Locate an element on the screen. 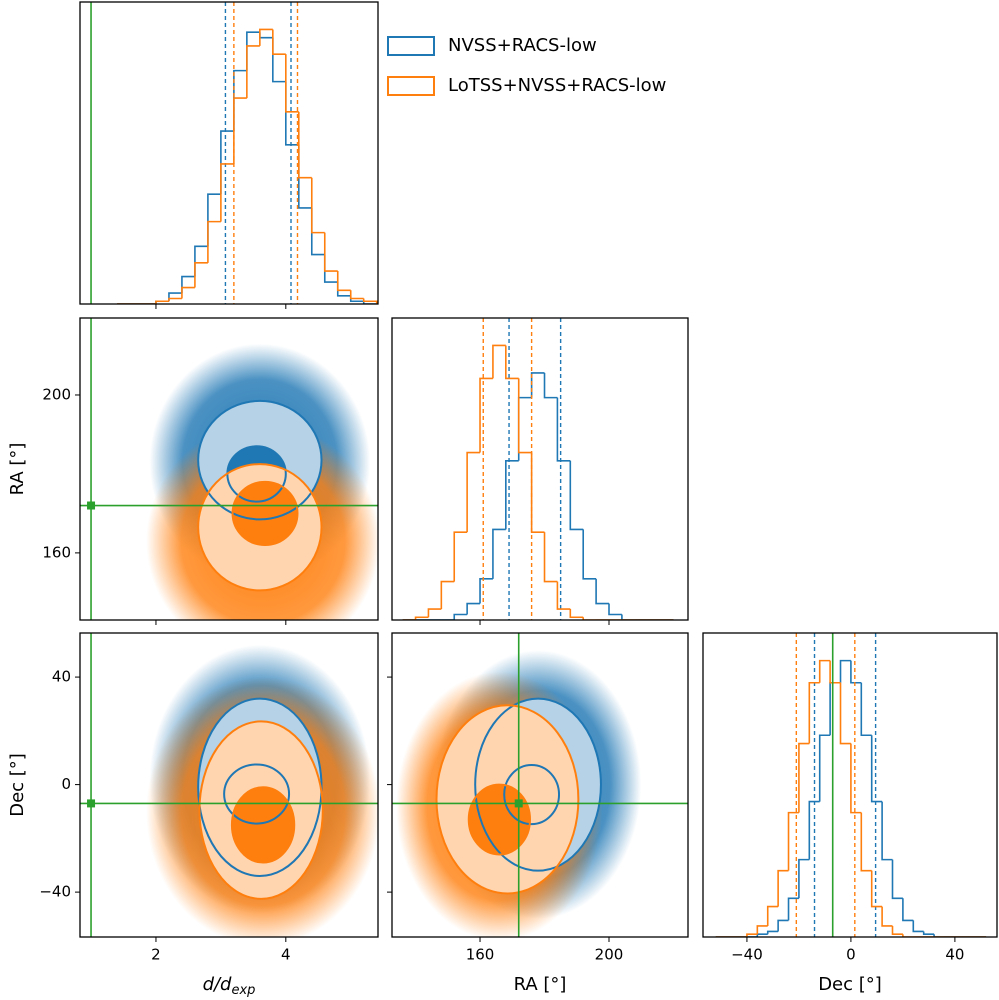  x-tick-label: −40 is located at coordinates (747, 955).